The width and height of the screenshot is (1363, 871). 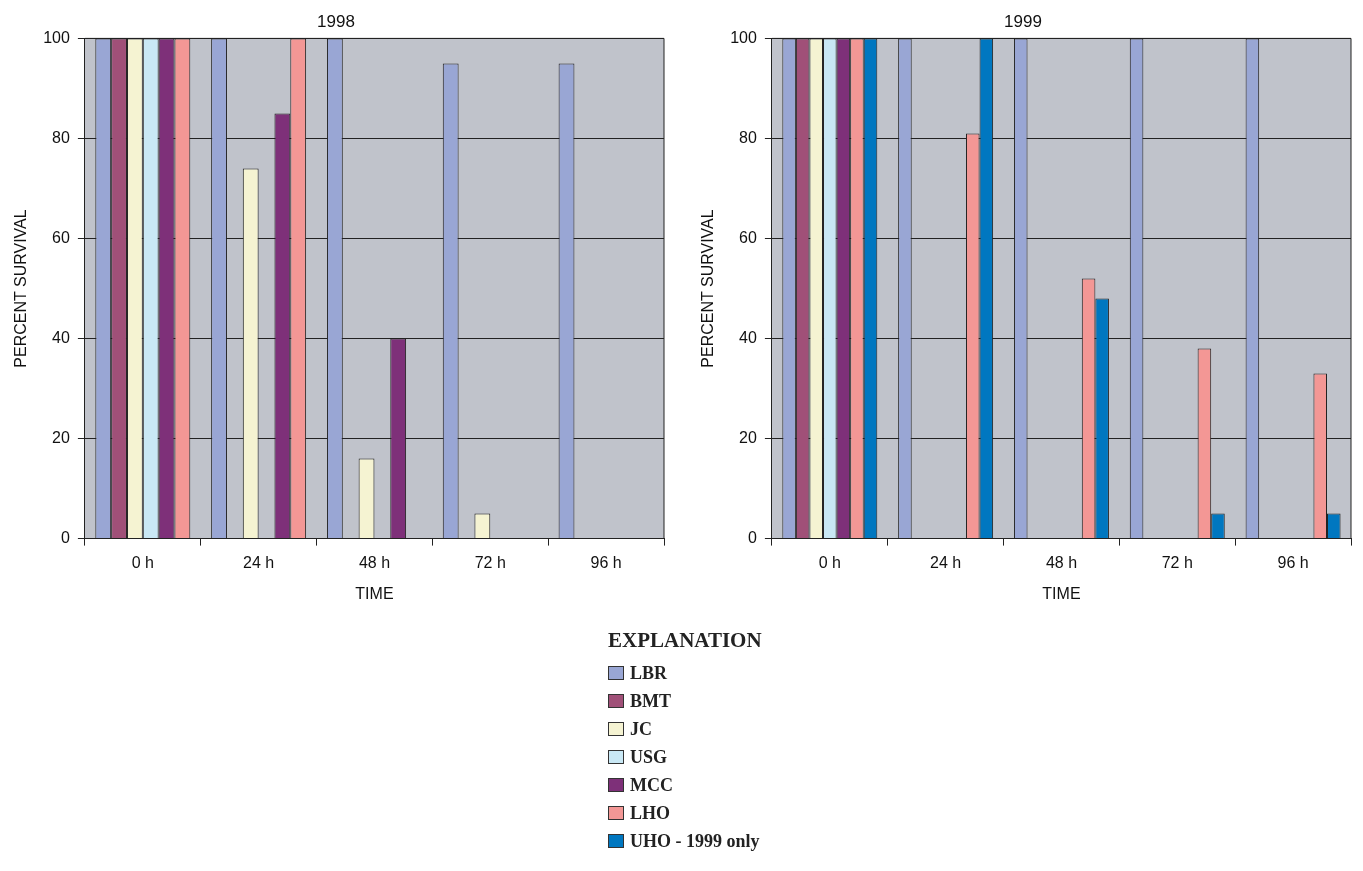 What do you see at coordinates (695, 841) in the screenshot?
I see `legend-label: UHO - 1999 only` at bounding box center [695, 841].